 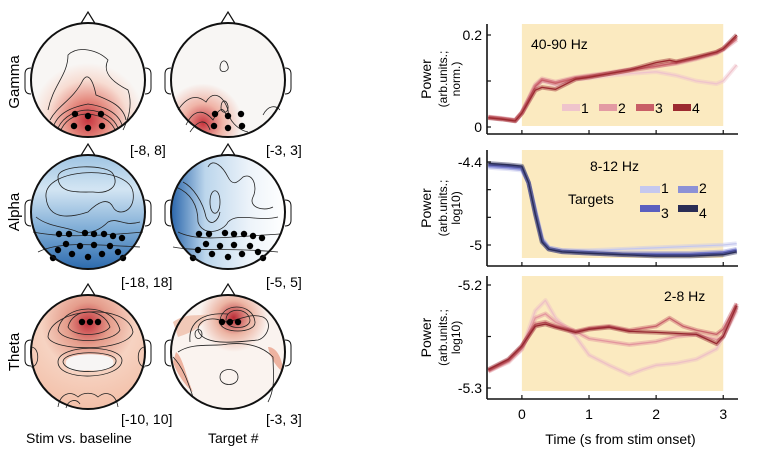 What do you see at coordinates (146, 282) in the screenshot?
I see `scale-label: [-18, 18]` at bounding box center [146, 282].